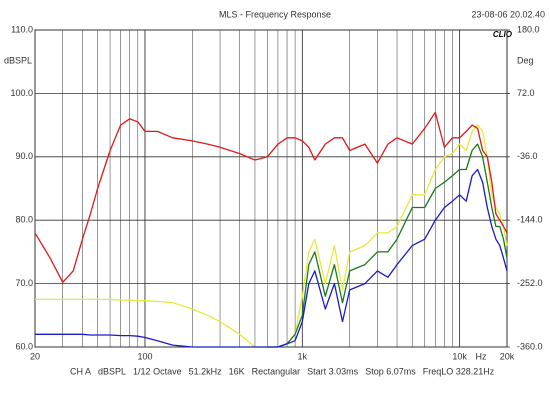 This screenshot has width=550, height=412. I want to click on footer-item: FreqLO 328.21Hz, so click(459, 371).